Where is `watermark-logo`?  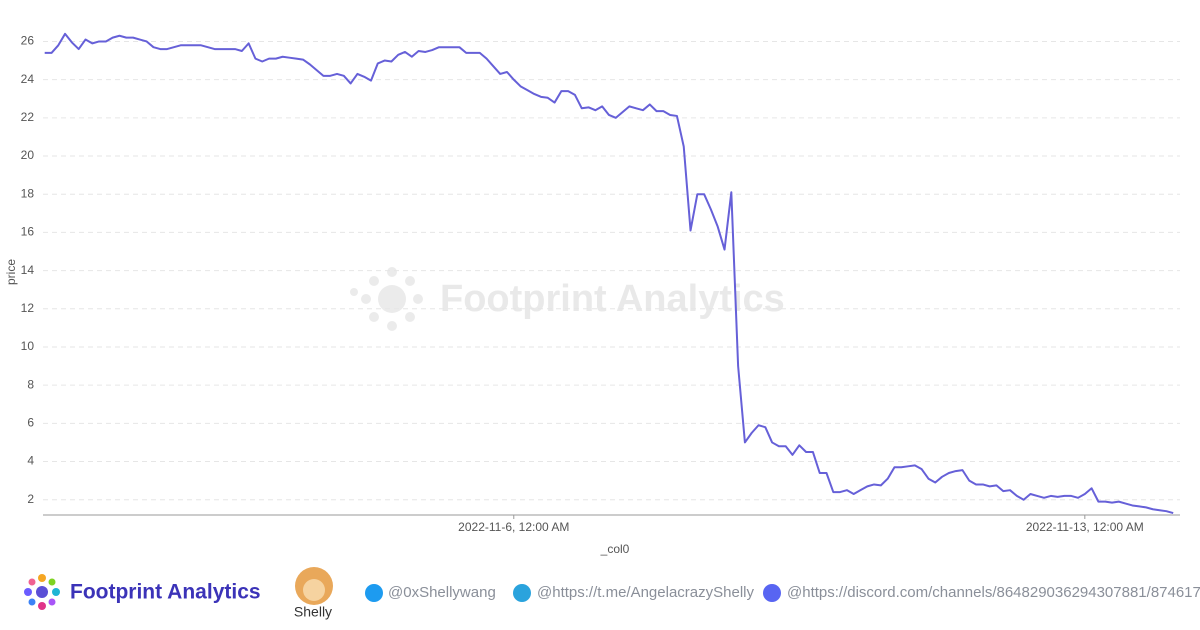
watermark-logo is located at coordinates (386, 299).